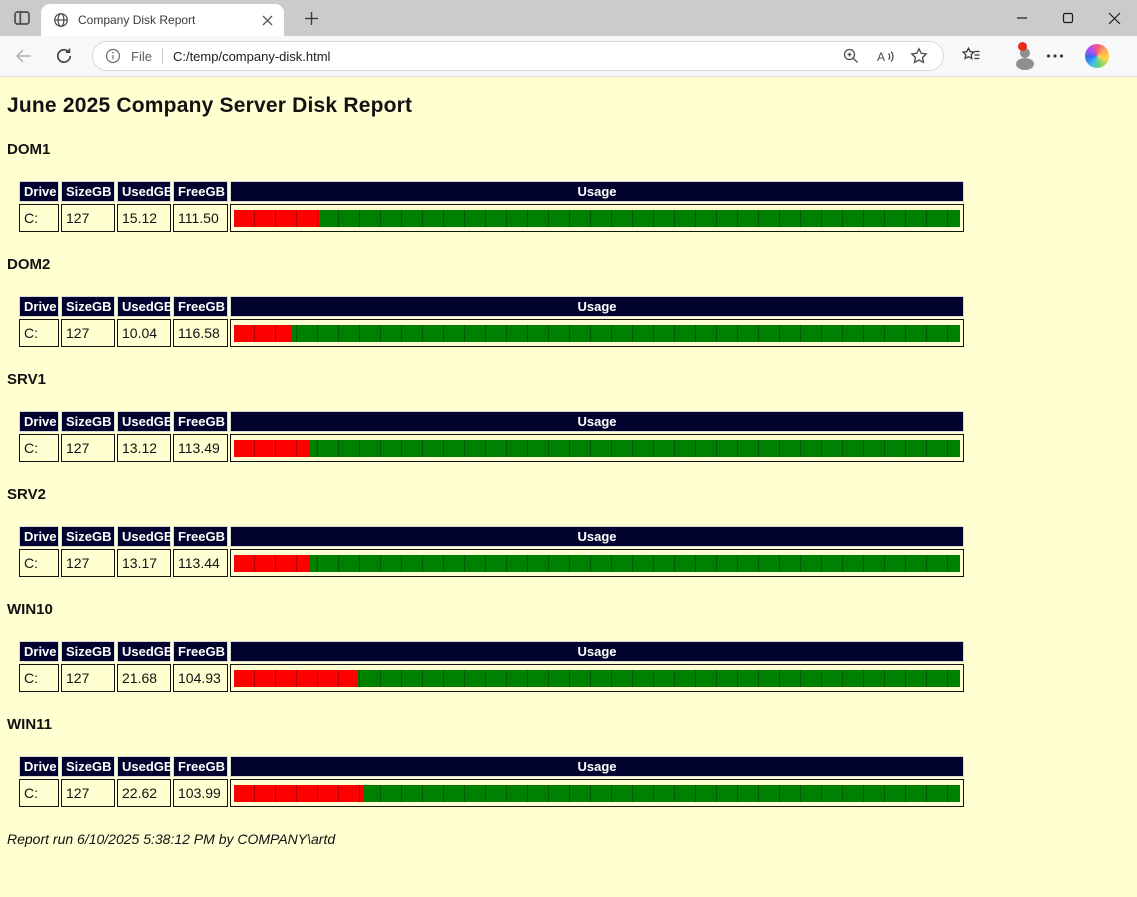 This screenshot has height=897, width=1137. I want to click on favorites-list-icon, so click(971, 56).